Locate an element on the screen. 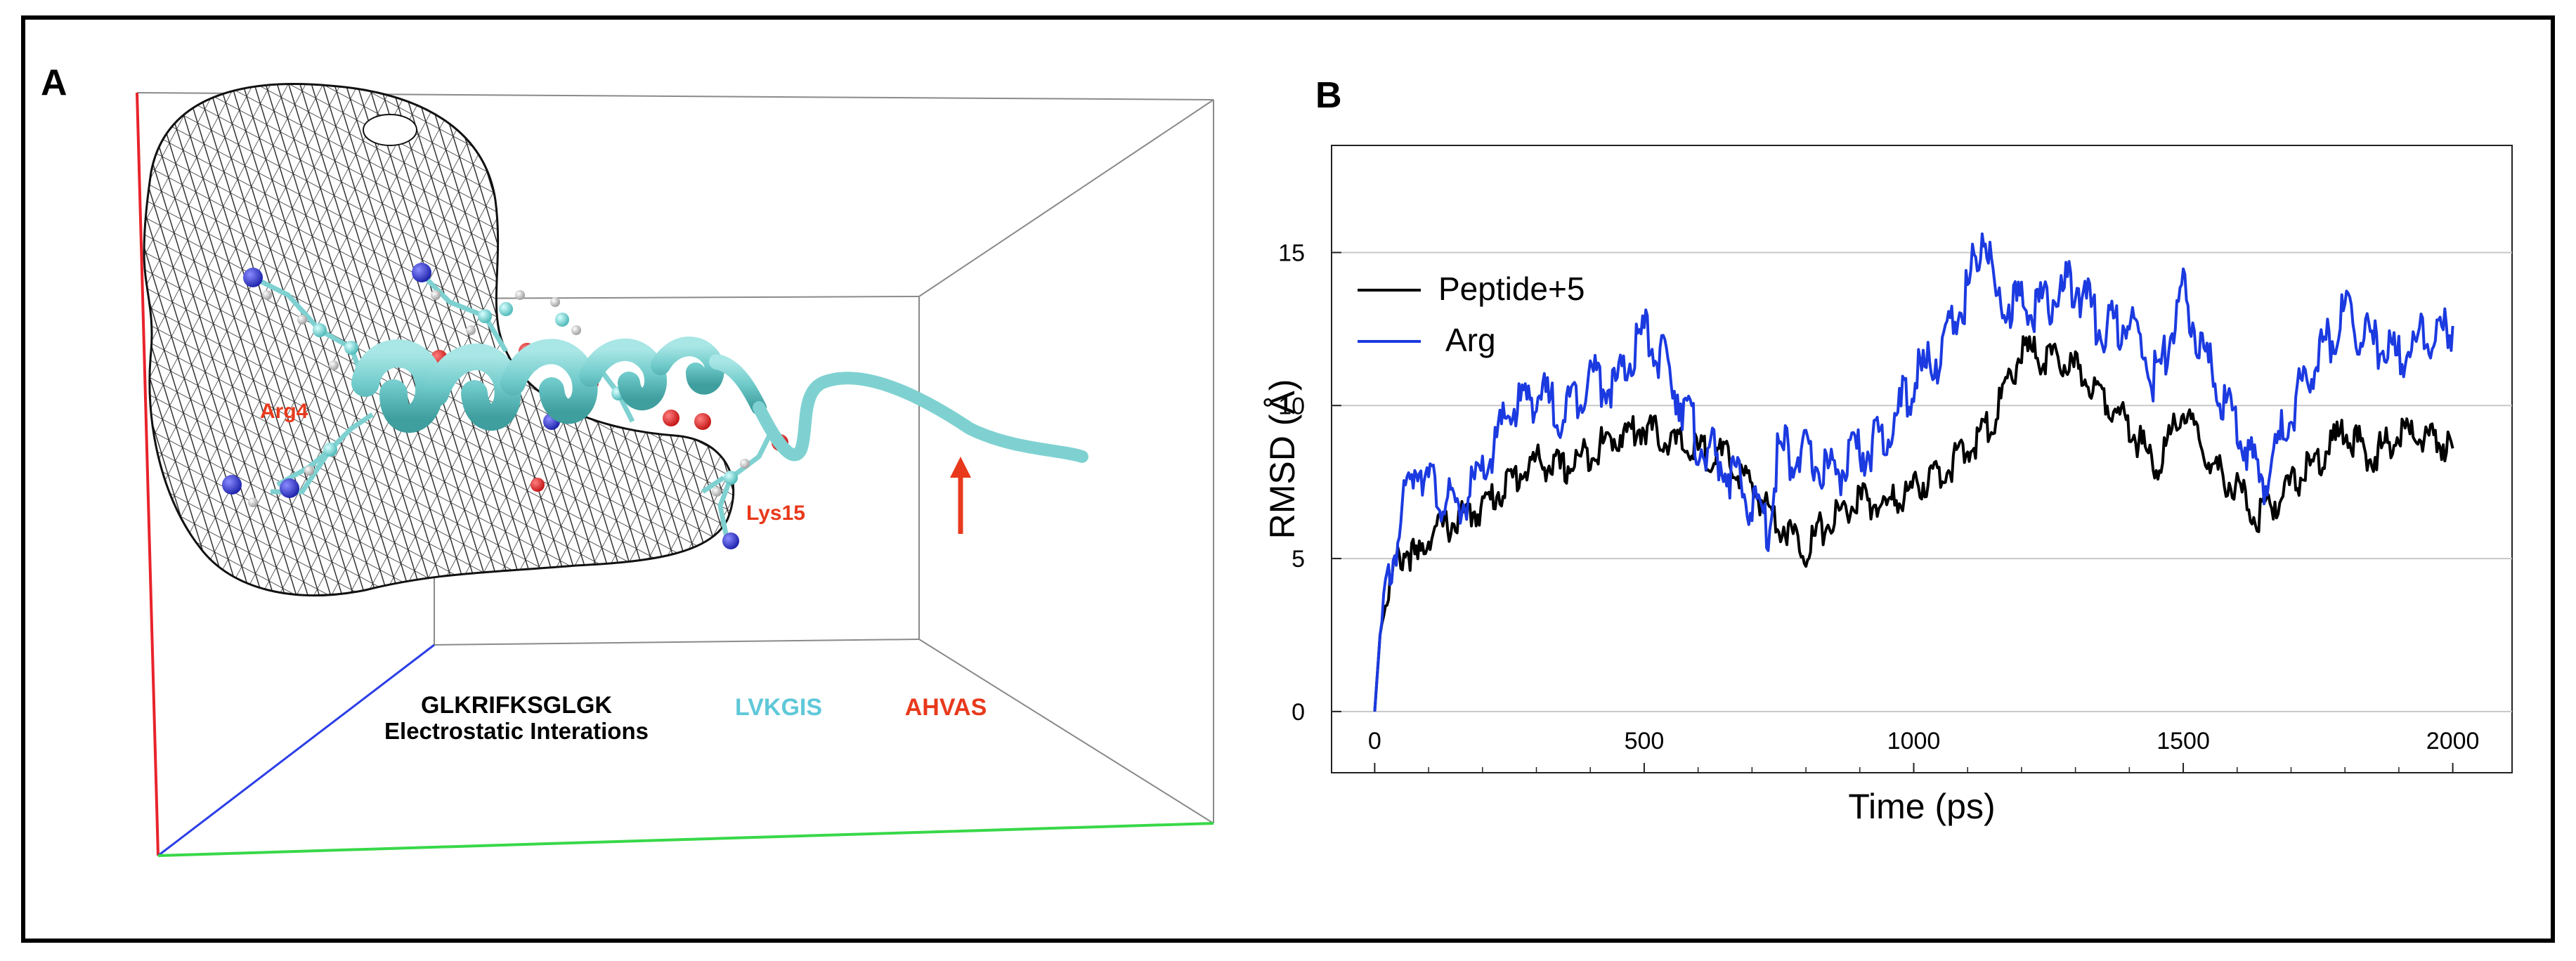 Image resolution: width=2576 pixels, height=961 pixels. mesh-surface is located at coordinates (439, 339).